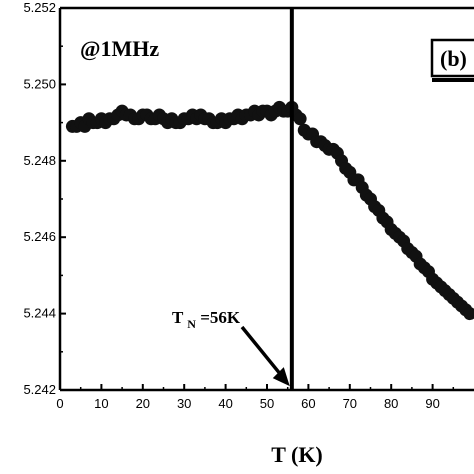 This screenshot has width=474, height=474. I want to click on transition-arrow, so click(265, 356).